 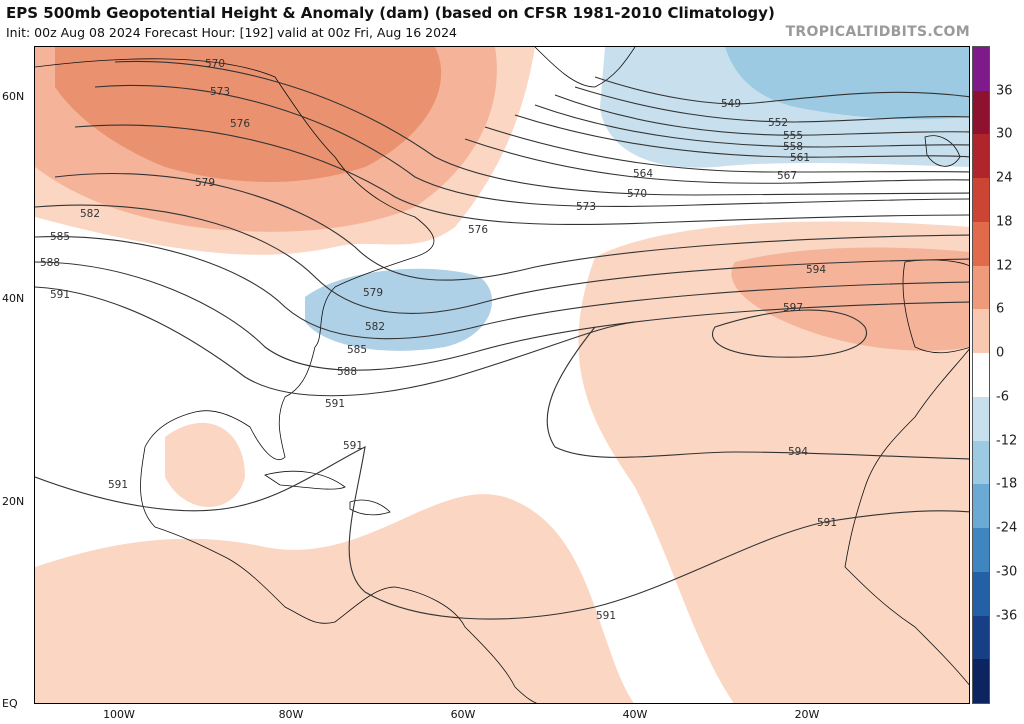 I want to click on colorbar-tick-label: -6, so click(x=1002, y=397).